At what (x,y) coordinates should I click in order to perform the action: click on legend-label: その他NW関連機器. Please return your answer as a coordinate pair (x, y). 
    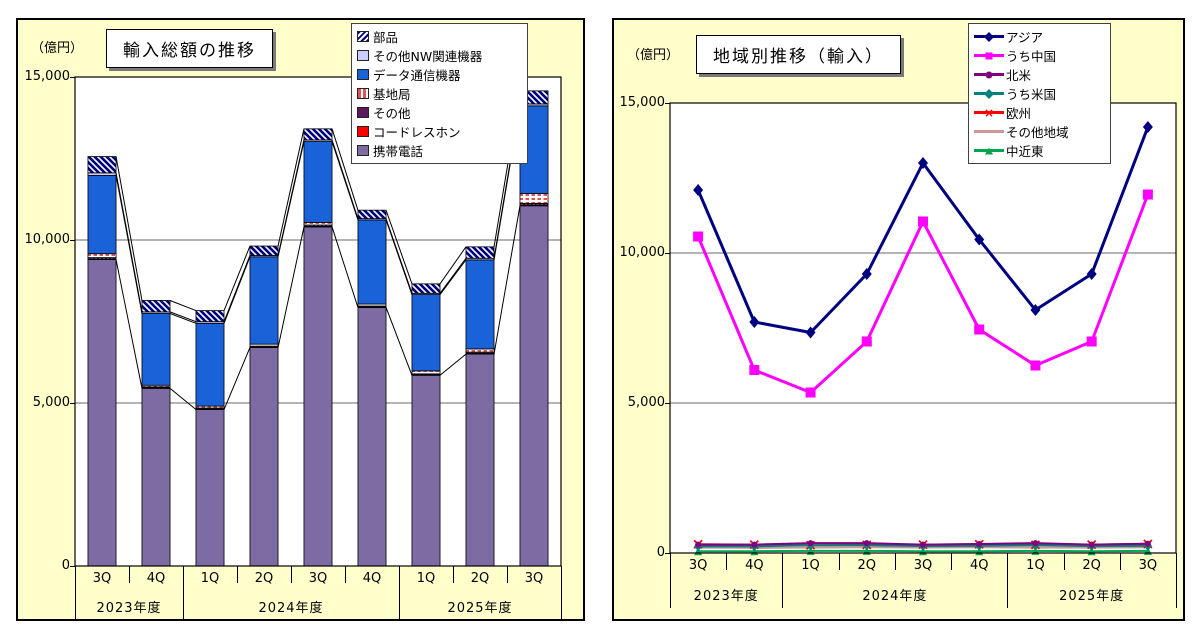
    Looking at the image, I should click on (428, 56).